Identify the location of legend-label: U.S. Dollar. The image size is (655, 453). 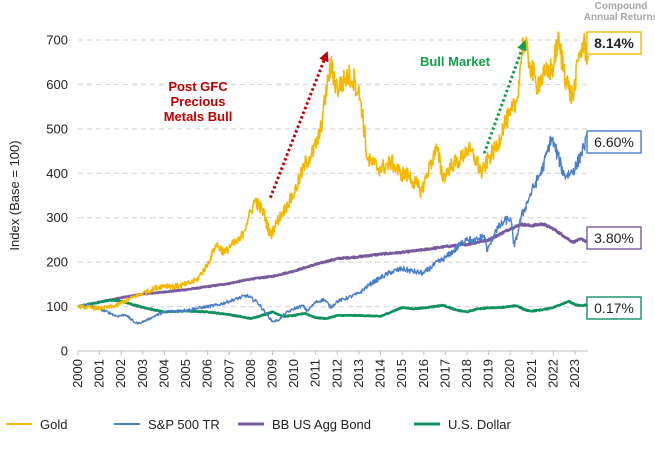
(480, 424).